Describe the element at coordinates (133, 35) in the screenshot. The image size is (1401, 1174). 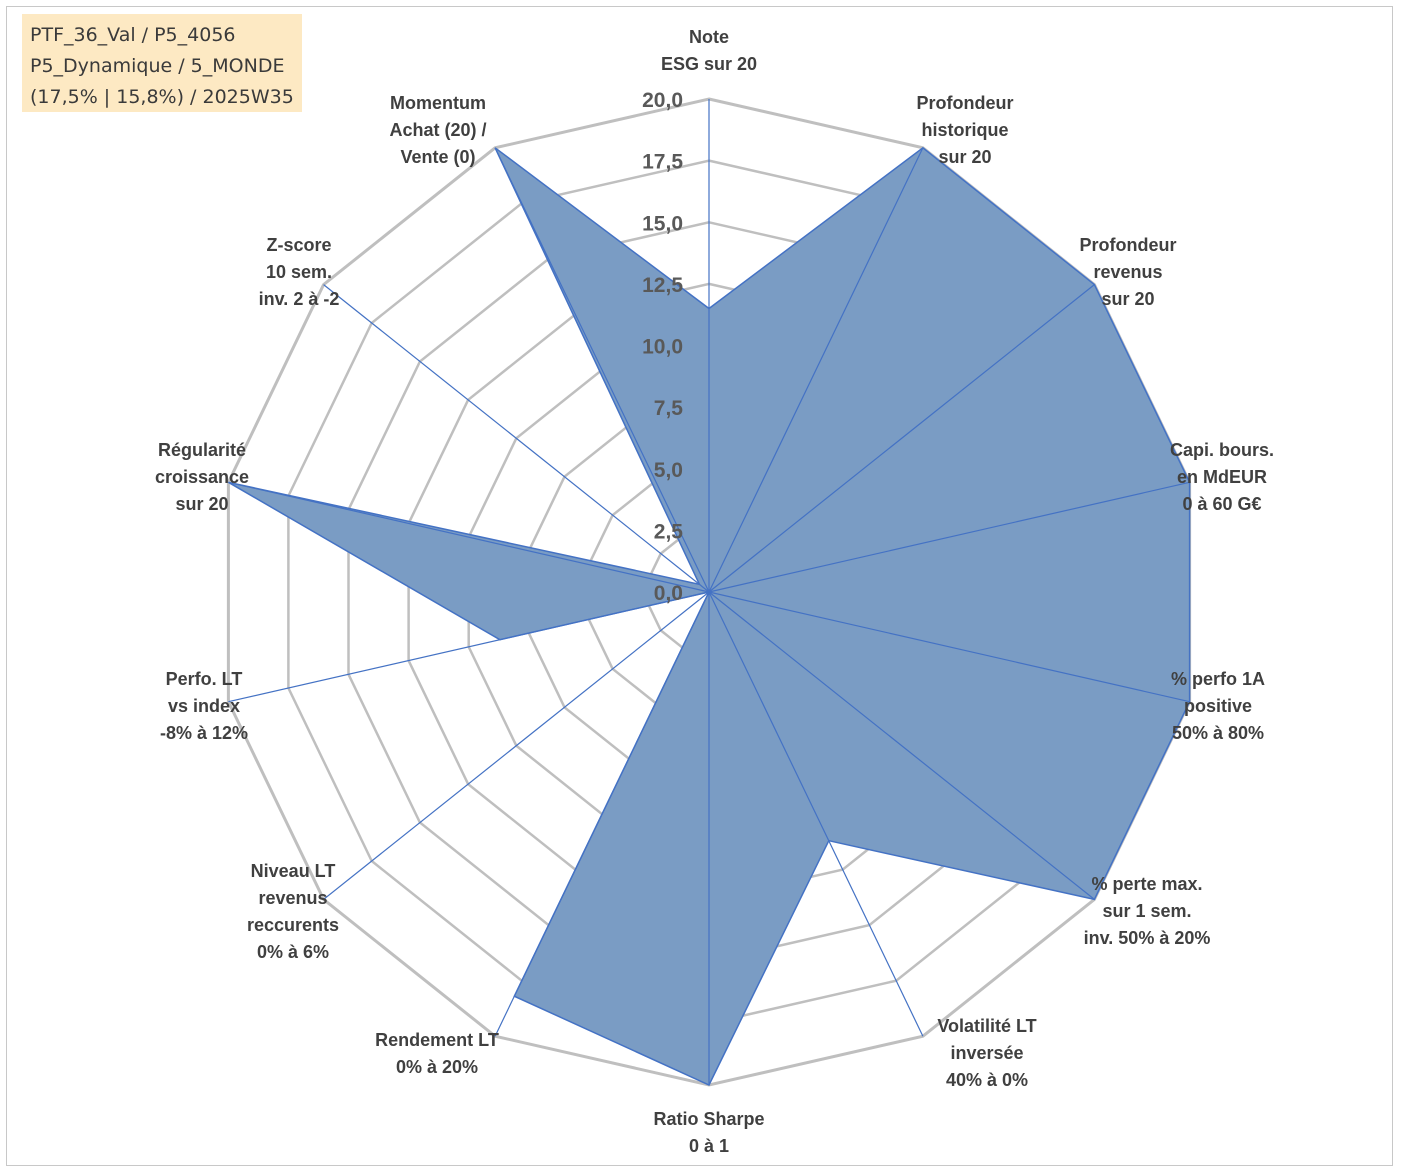
I see `info-line-portfolio: PTF_36_Val / P5_4056` at that location.